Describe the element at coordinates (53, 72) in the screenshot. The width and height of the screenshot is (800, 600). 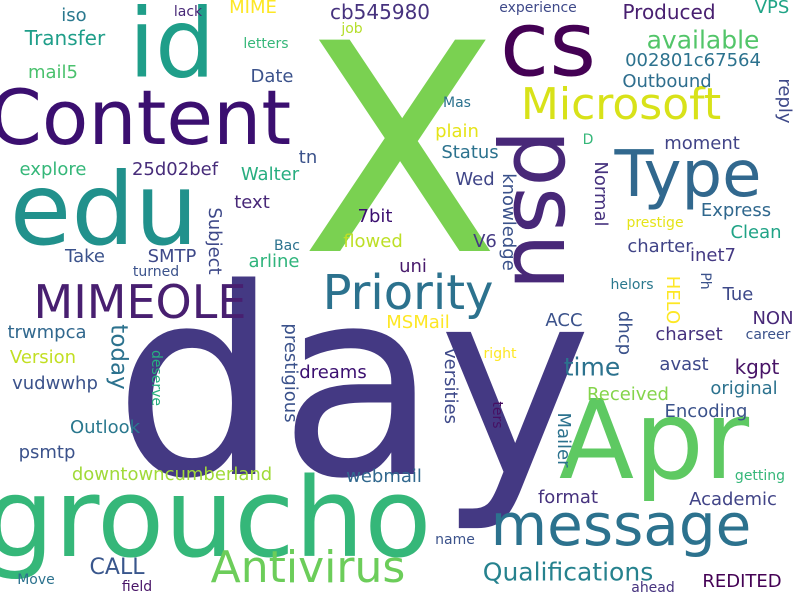
I see `word-mail5: mail5` at that location.